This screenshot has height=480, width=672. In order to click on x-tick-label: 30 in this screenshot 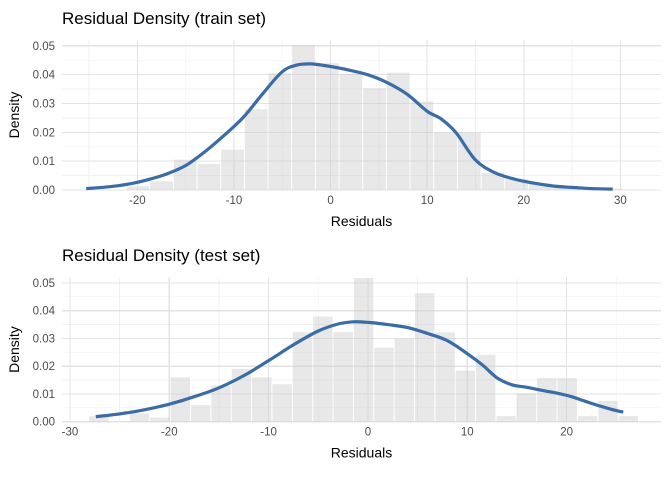, I will do `click(620, 201)`.